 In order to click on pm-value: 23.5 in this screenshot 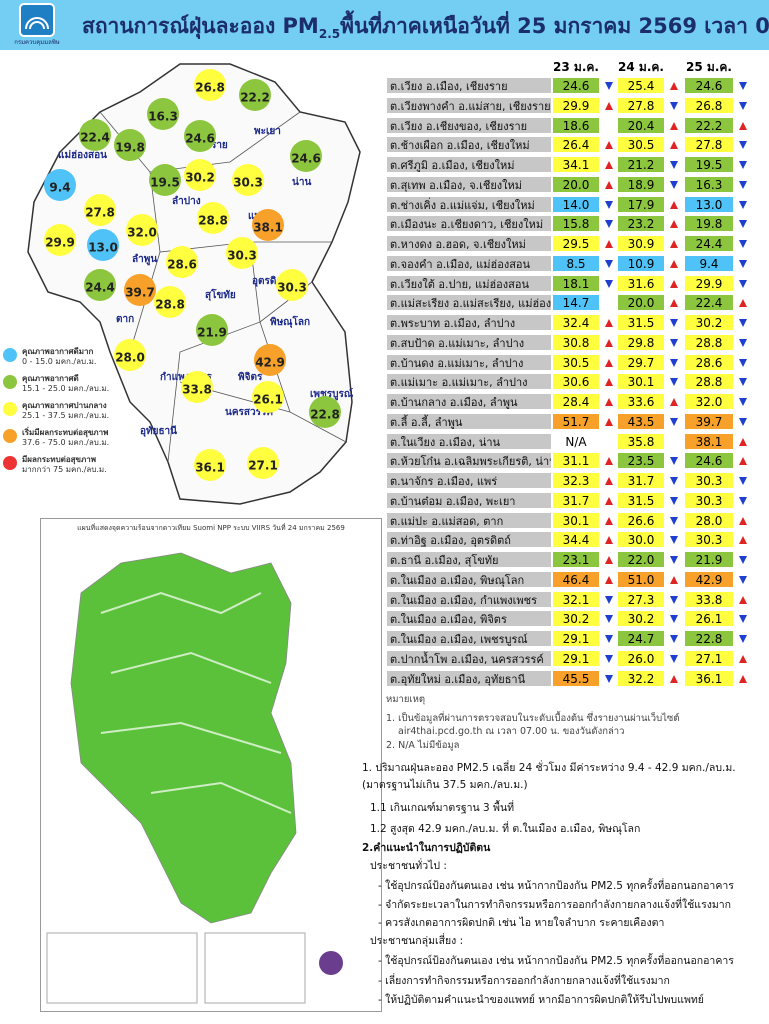, I will do `click(641, 461)`.